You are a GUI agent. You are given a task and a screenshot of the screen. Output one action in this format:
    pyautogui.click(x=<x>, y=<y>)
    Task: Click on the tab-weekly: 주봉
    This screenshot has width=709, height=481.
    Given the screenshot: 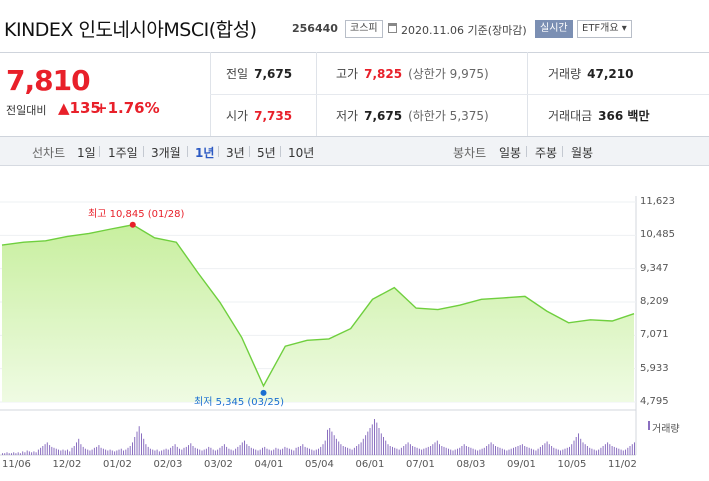 What is the action you would take?
    pyautogui.click(x=546, y=153)
    